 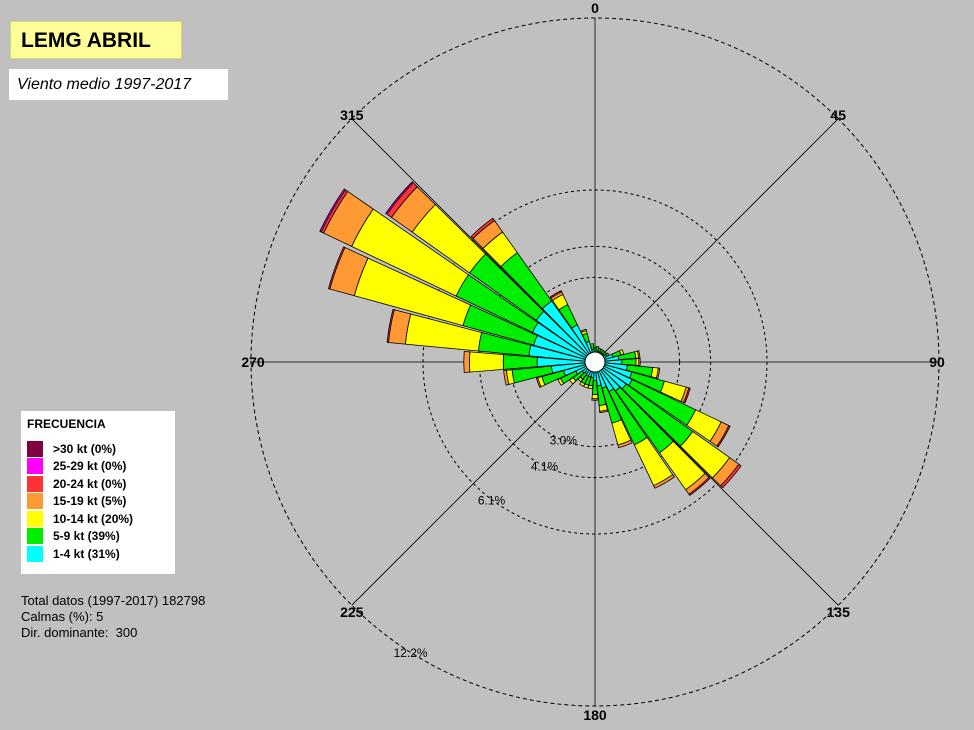 I want to click on chart-title: LEMG ABRIL, so click(x=96, y=40).